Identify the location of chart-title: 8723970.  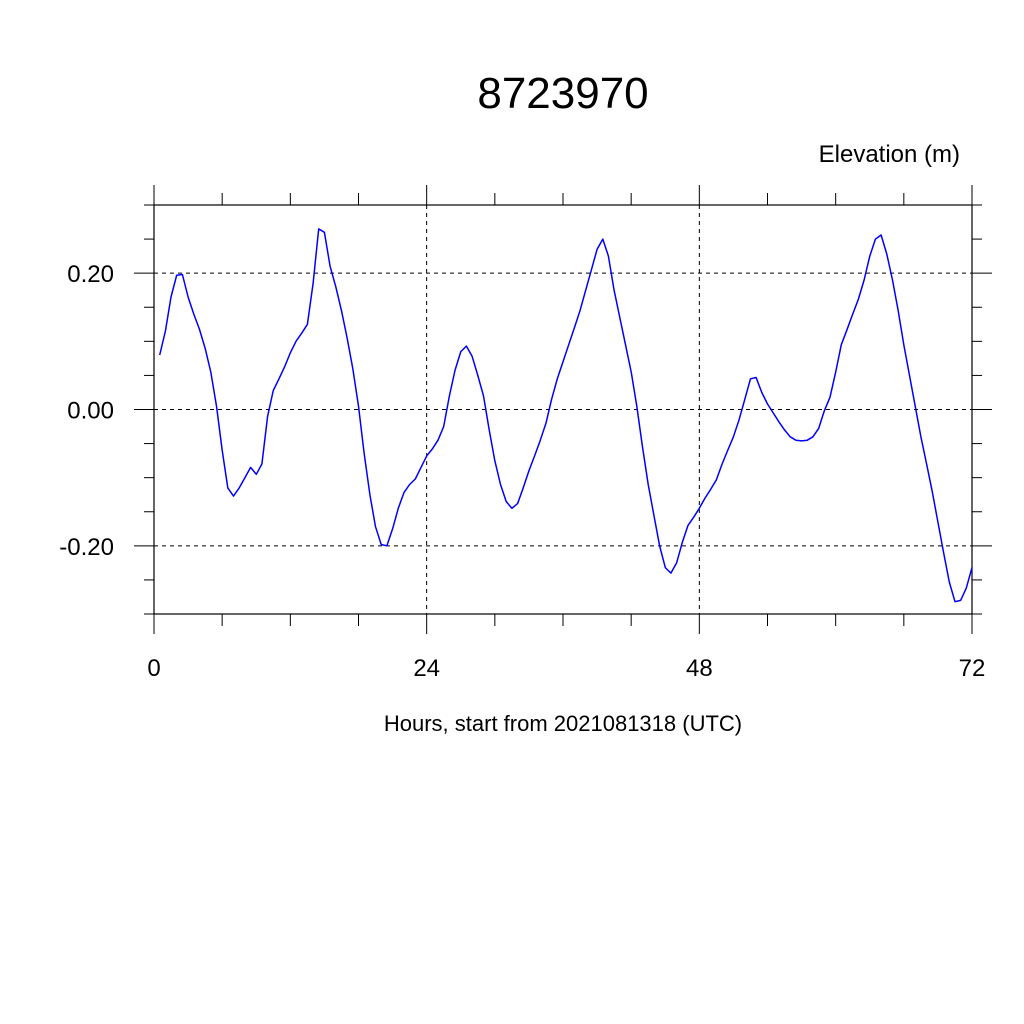
(562, 93).